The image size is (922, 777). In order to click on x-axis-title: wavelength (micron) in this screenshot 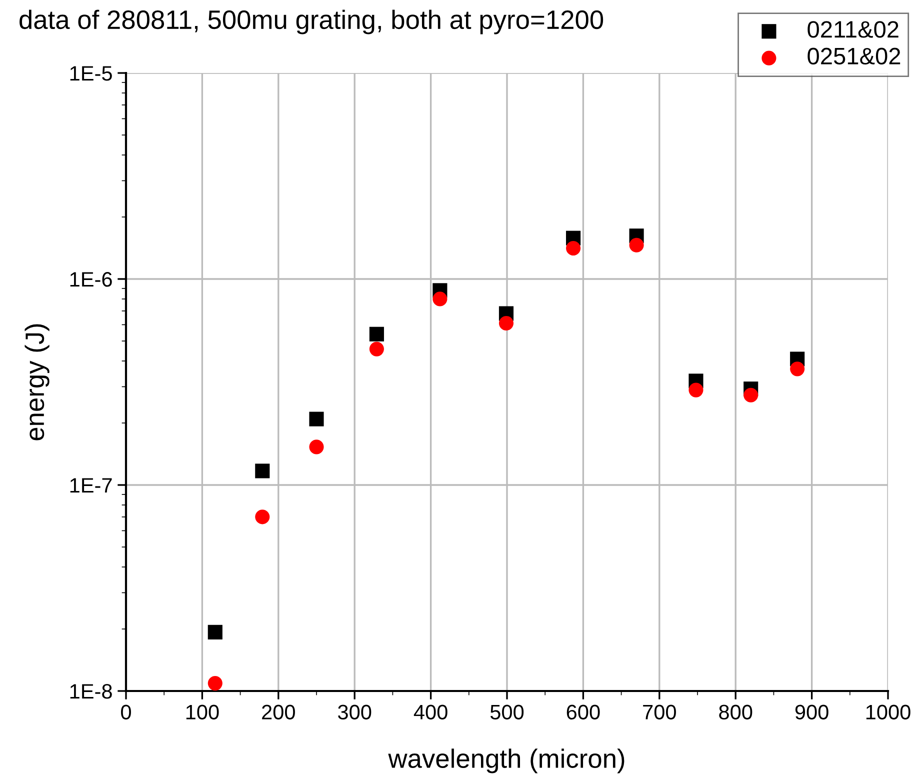, I will do `click(506, 761)`.